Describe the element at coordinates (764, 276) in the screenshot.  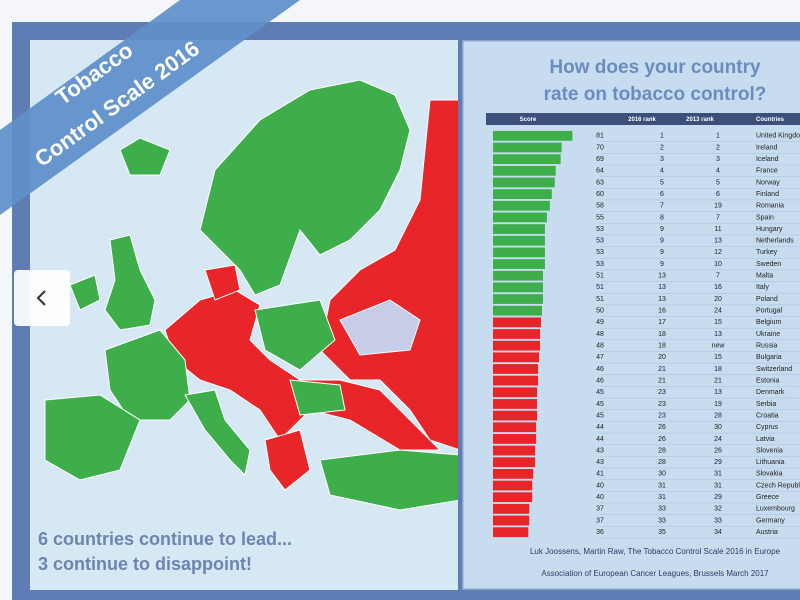
I see `country: Malta` at that location.